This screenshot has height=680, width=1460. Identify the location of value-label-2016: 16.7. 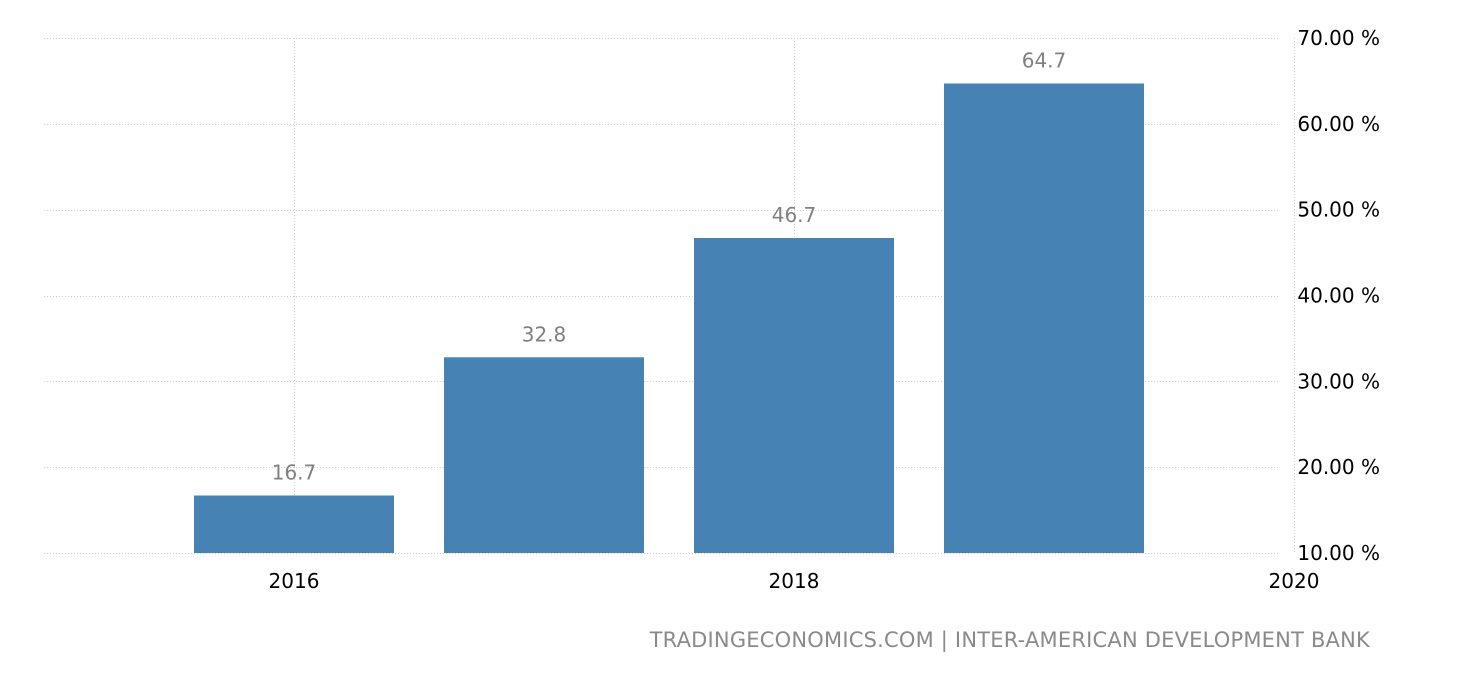
(294, 472).